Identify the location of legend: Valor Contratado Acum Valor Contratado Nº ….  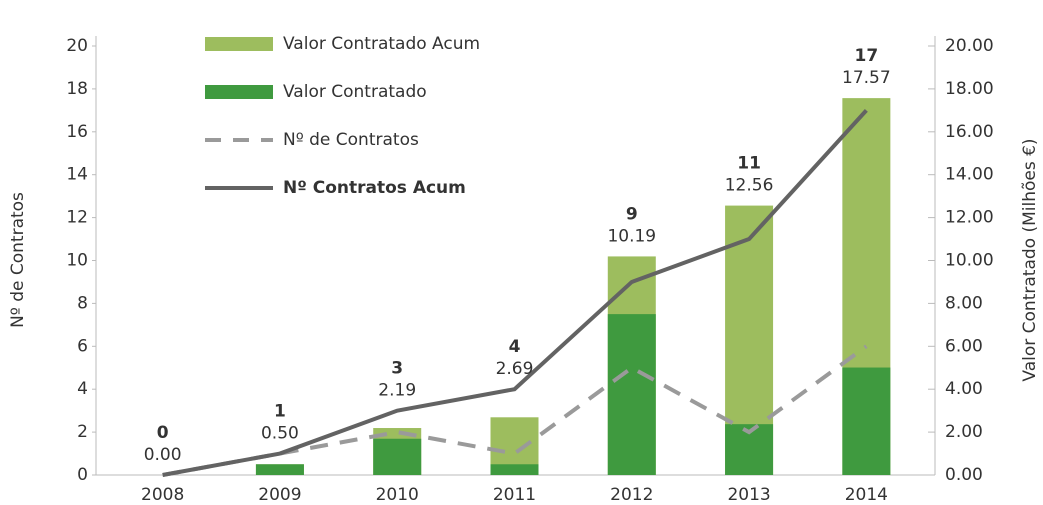
(340, 118).